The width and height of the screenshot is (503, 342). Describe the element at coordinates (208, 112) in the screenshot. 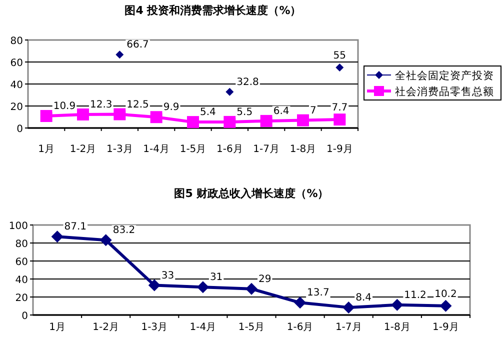

I see `data-label: 5.4` at that location.